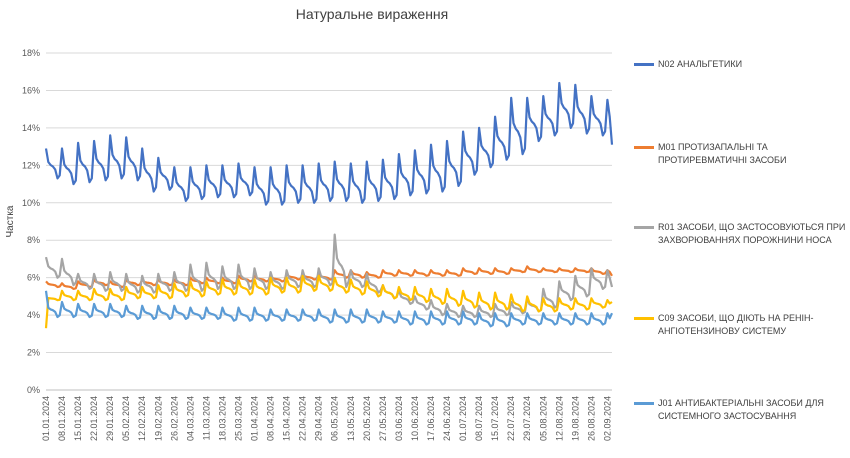 This screenshot has width=850, height=458. Describe the element at coordinates (110, 418) in the screenshot. I see `x-tick-label: 29.01.2024` at that location.